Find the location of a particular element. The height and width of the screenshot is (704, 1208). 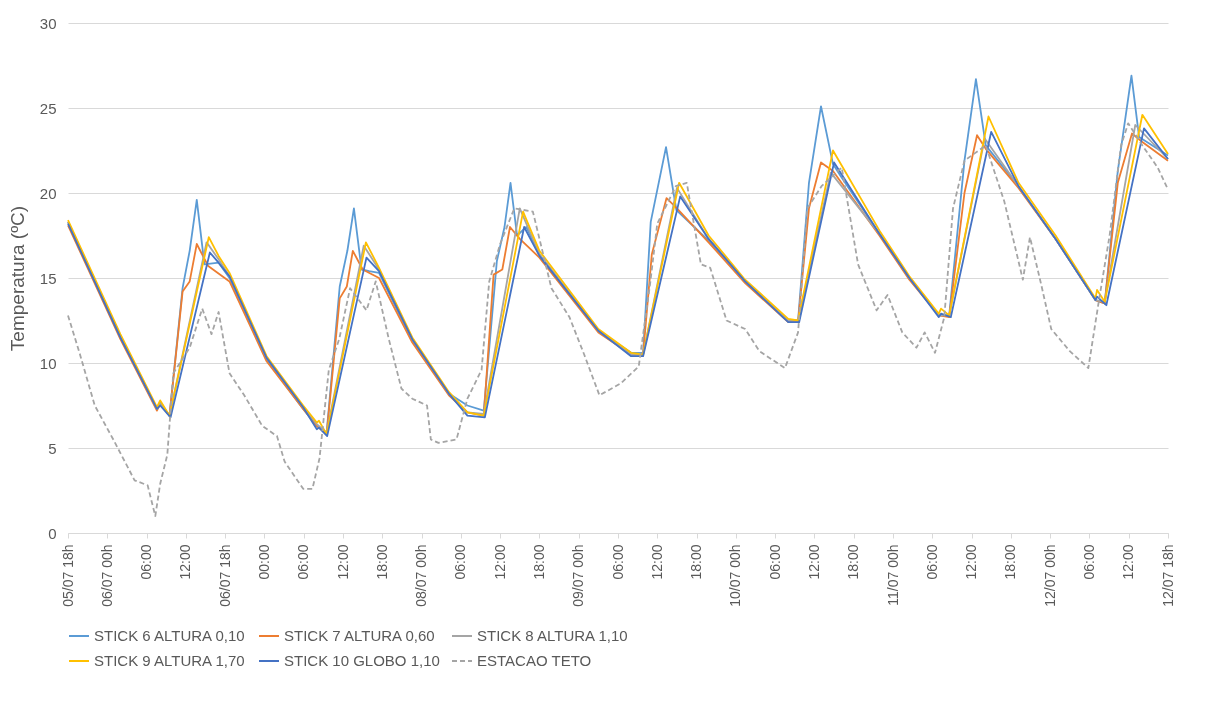

legend-label: STICK 9 ALTURA 1,70 is located at coordinates (169, 660).